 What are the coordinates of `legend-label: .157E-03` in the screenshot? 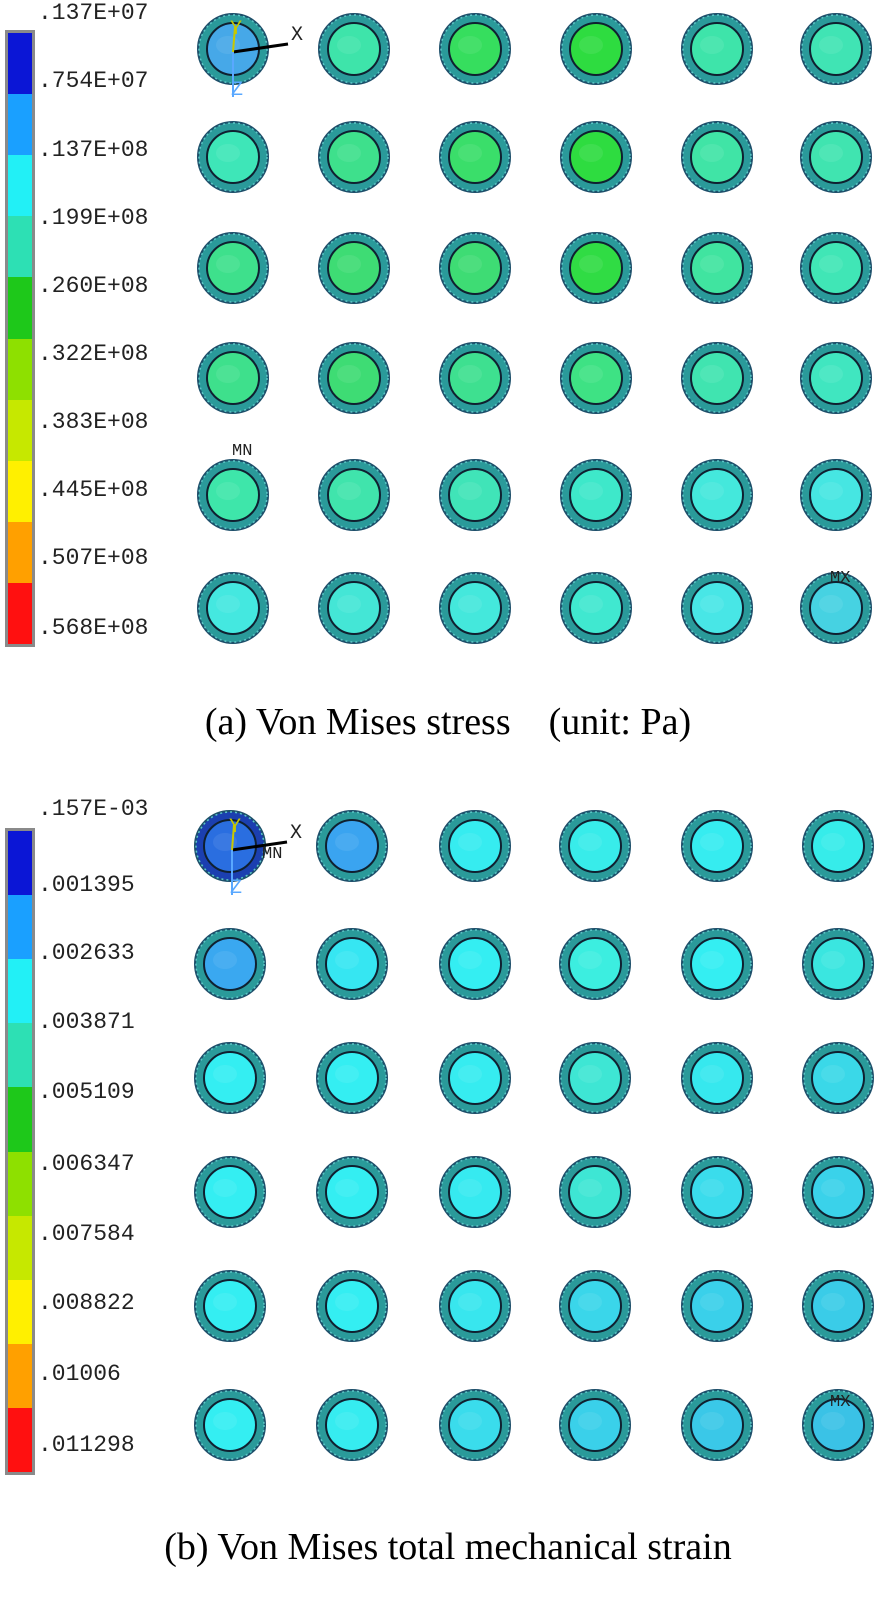 It's located at (93, 809).